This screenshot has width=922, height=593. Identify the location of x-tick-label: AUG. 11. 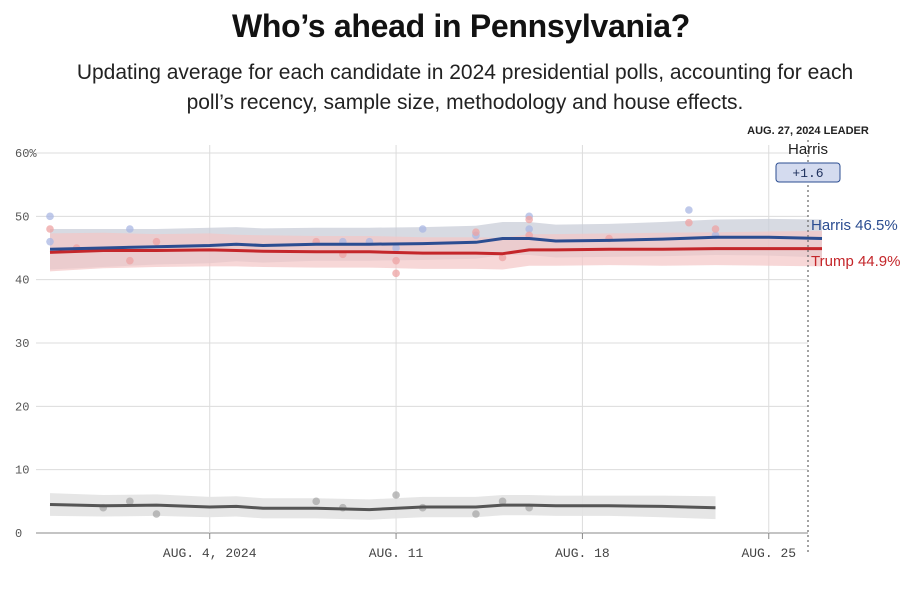
(396, 553).